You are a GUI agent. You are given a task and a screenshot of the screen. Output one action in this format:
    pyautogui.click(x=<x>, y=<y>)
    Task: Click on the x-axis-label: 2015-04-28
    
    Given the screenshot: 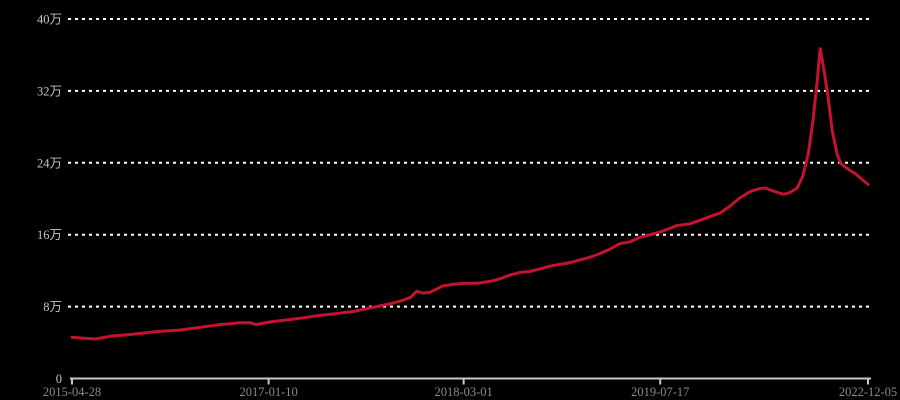 What is the action you would take?
    pyautogui.click(x=72, y=392)
    